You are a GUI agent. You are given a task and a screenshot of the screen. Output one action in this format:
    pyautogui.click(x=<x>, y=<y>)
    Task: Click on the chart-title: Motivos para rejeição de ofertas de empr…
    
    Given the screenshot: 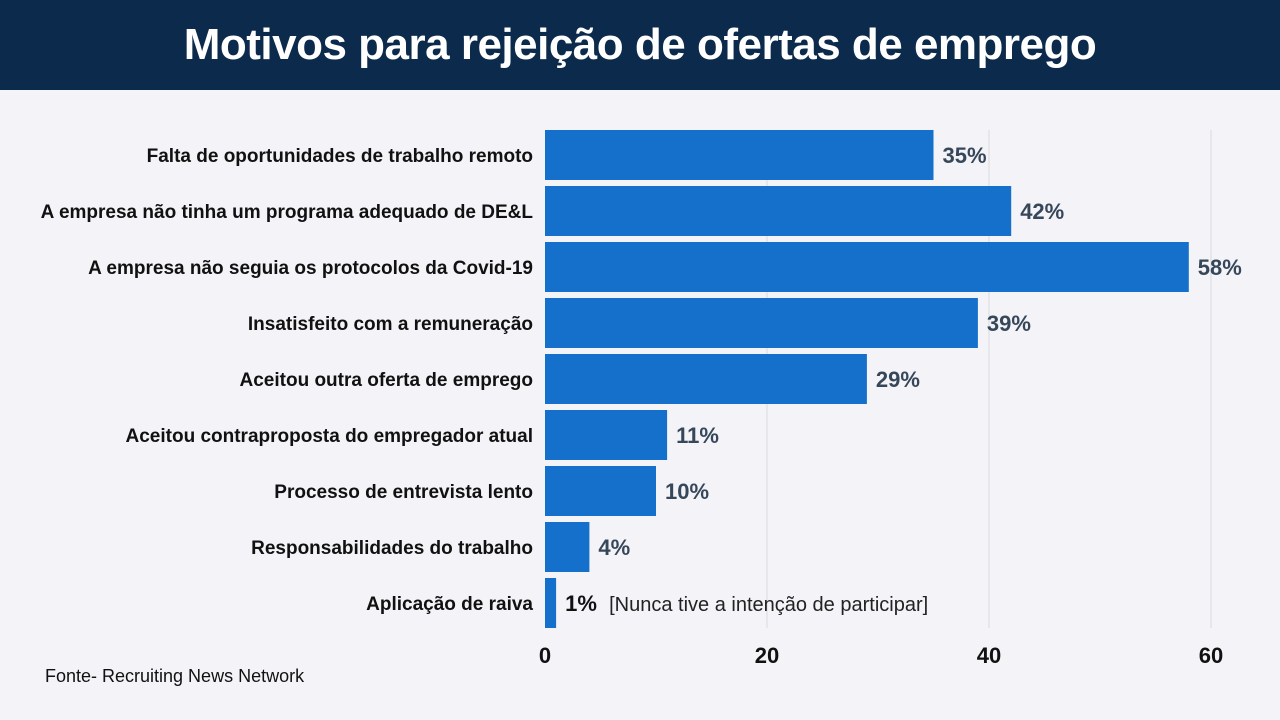 What is the action you would take?
    pyautogui.click(x=640, y=44)
    